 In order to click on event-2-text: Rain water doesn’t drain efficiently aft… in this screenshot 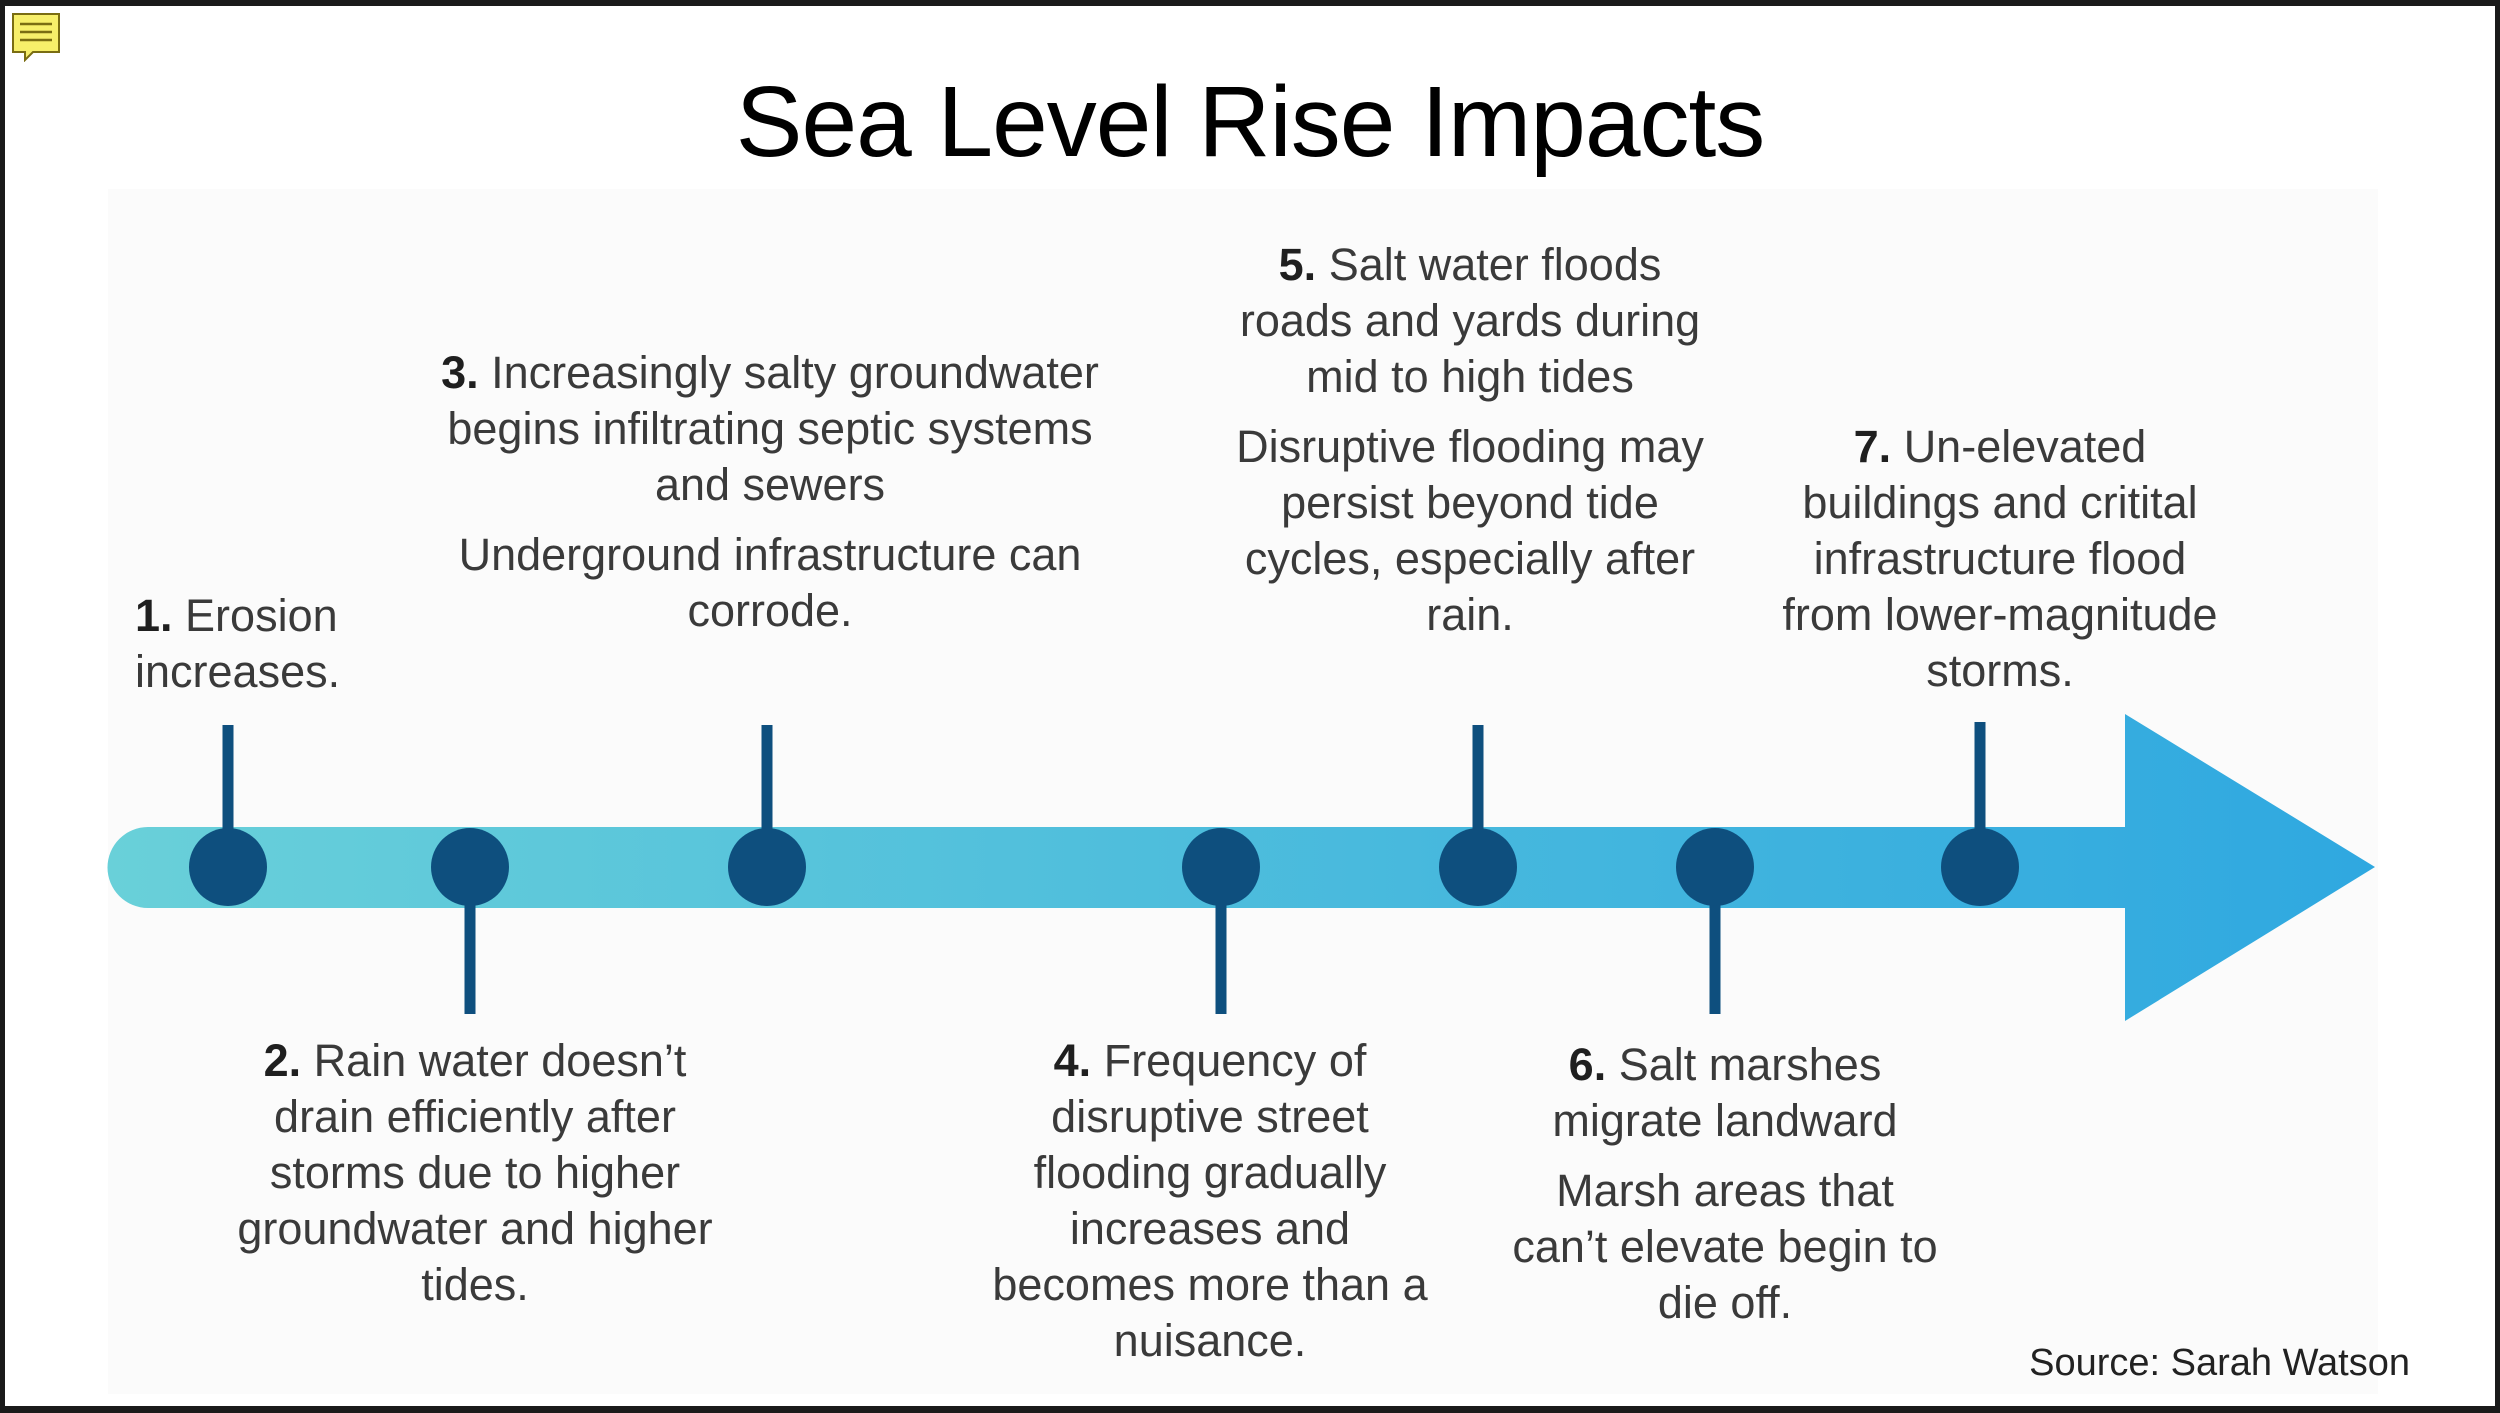, I will do `click(475, 1172)`.